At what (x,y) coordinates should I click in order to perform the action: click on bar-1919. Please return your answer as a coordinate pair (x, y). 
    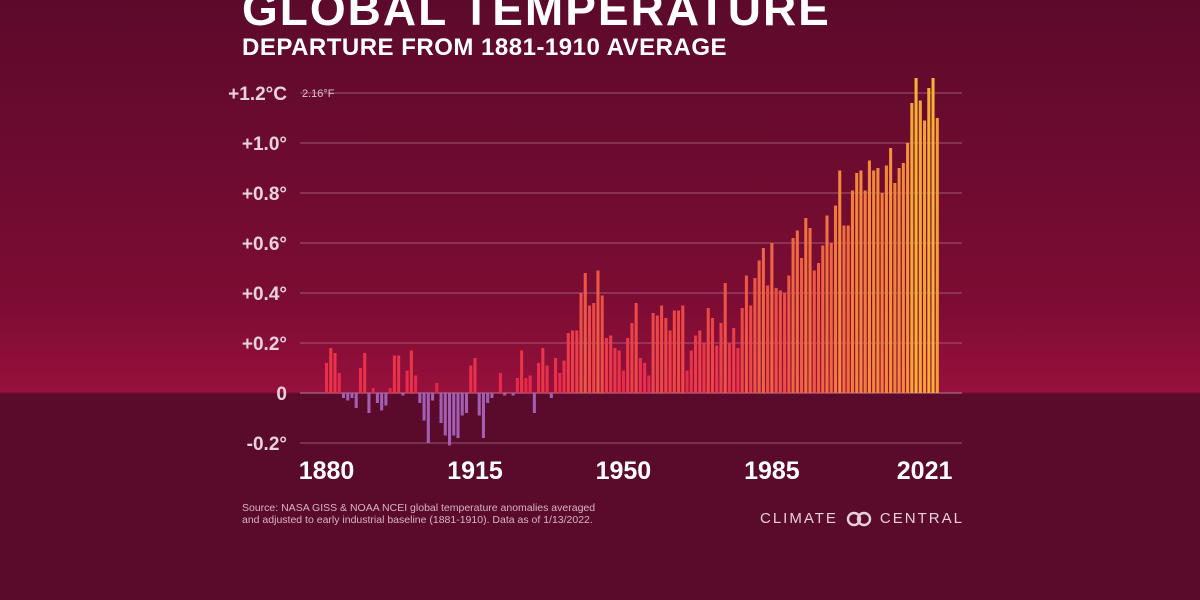
    Looking at the image, I should click on (492, 395).